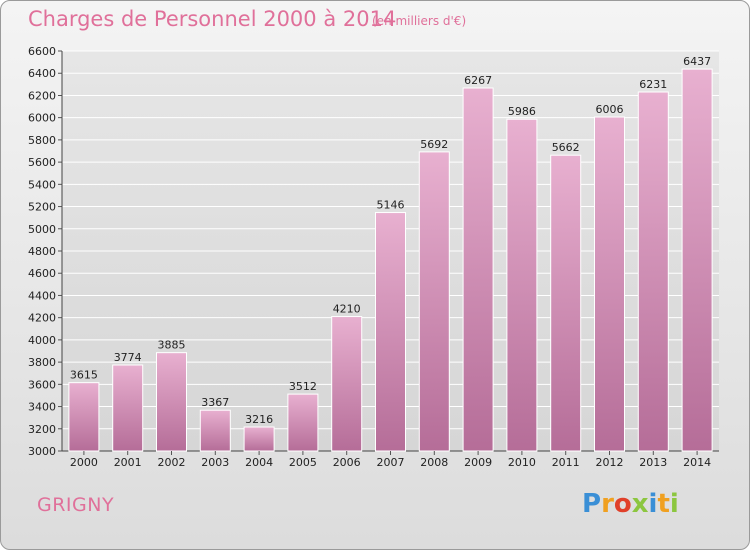 This screenshot has height=550, width=750. Describe the element at coordinates (84, 375) in the screenshot. I see `bar-value-label: 3615` at that location.